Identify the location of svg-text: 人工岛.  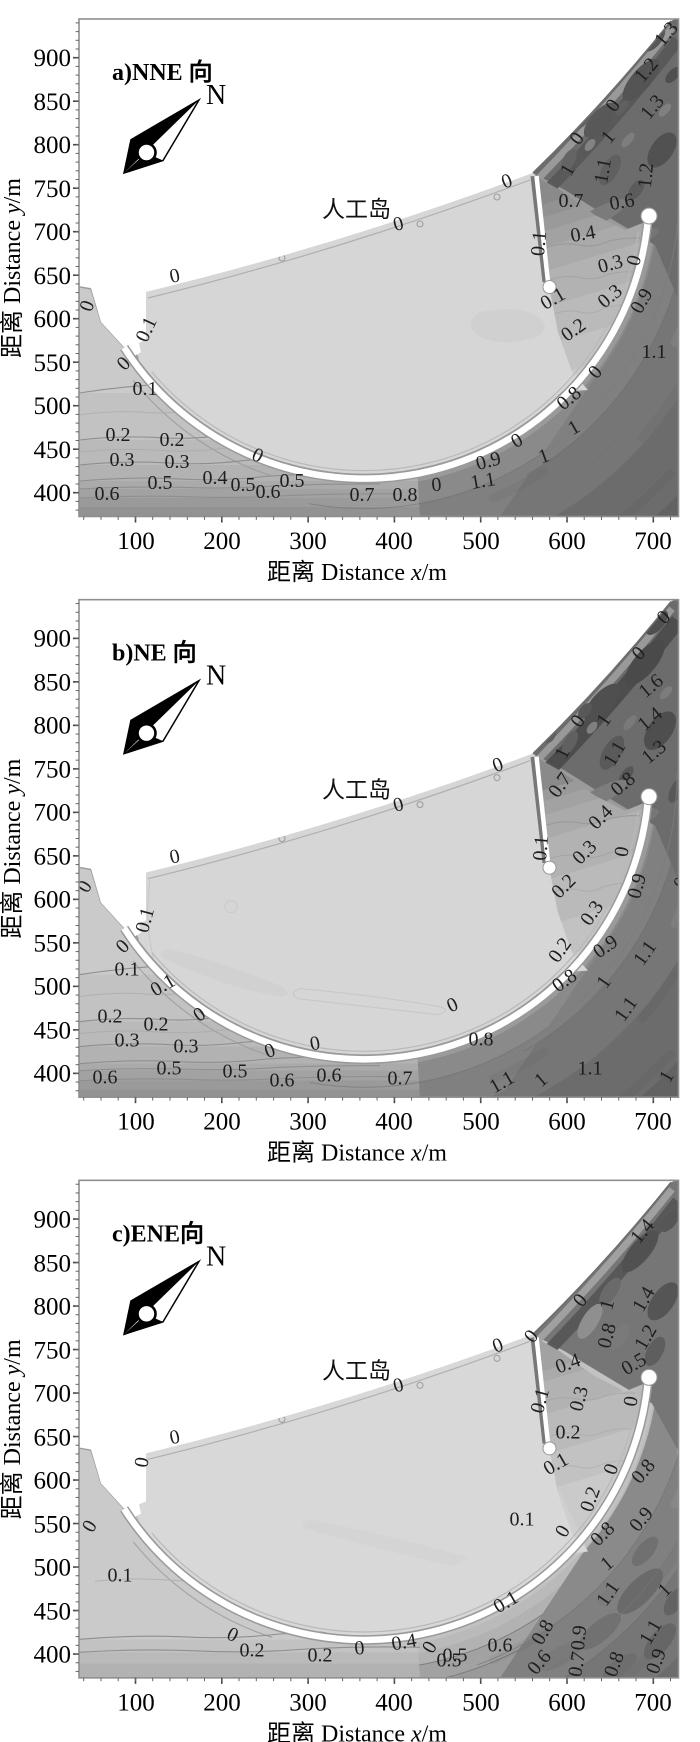
(356, 209).